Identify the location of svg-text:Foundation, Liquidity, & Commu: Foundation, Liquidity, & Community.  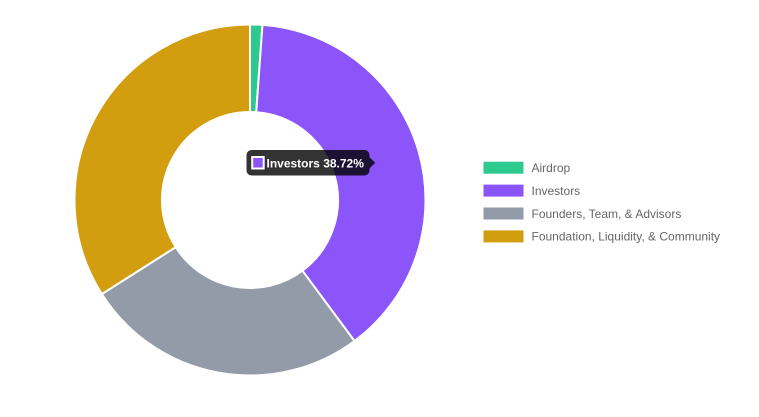
(626, 237).